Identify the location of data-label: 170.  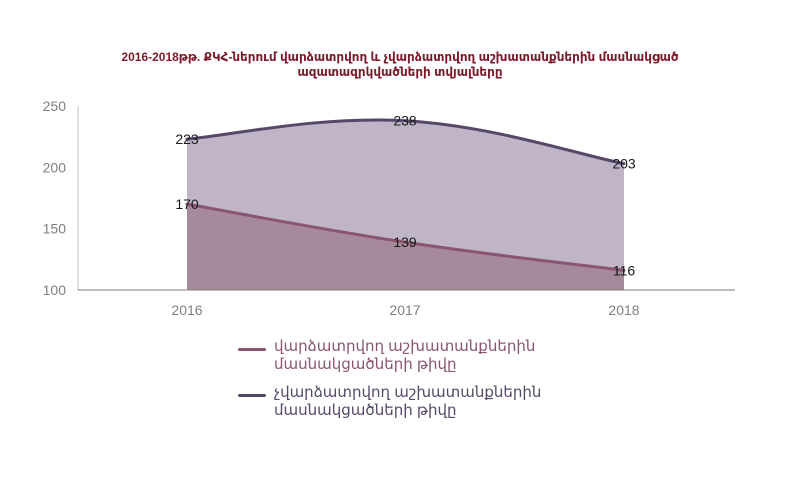
(187, 204).